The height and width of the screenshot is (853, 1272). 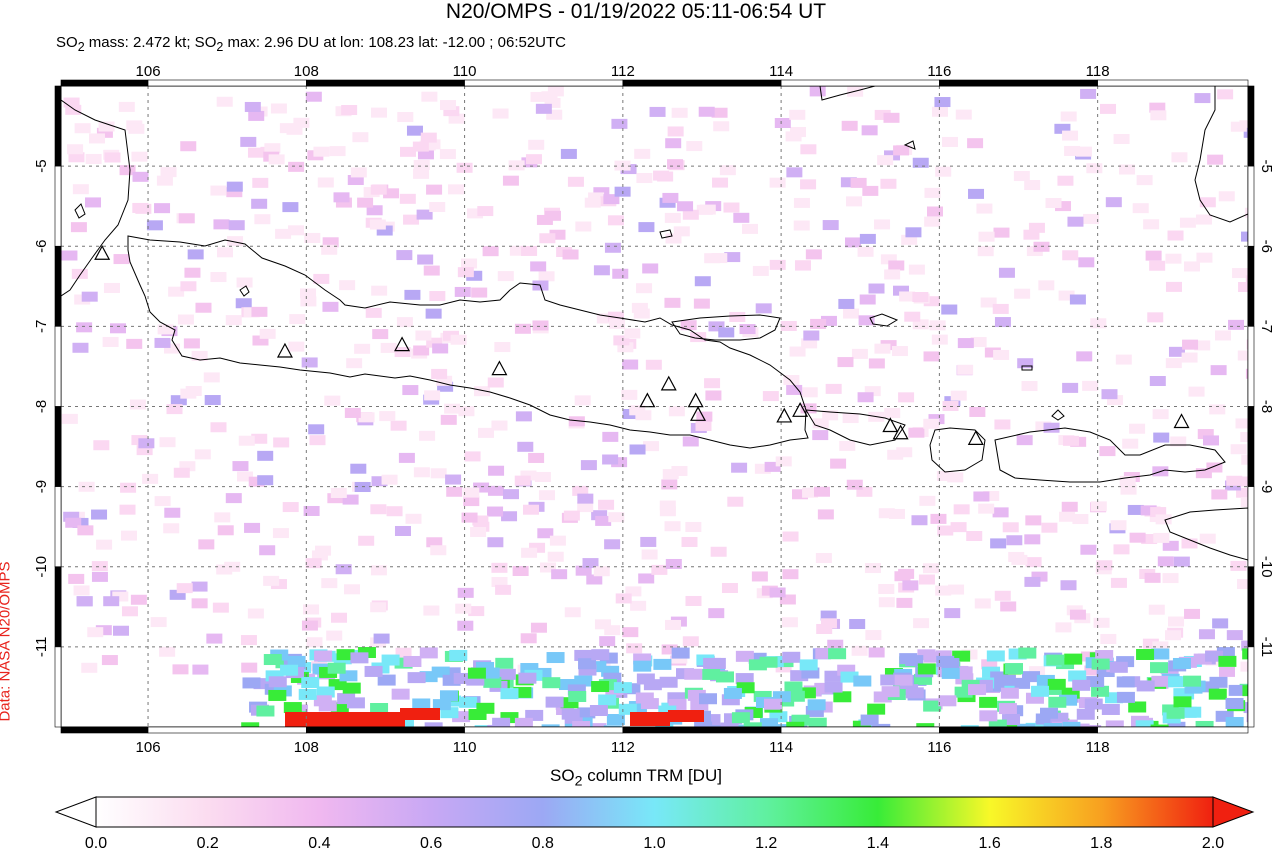 What do you see at coordinates (41, 647) in the screenshot?
I see `lat-tick-label-left: -11` at bounding box center [41, 647].